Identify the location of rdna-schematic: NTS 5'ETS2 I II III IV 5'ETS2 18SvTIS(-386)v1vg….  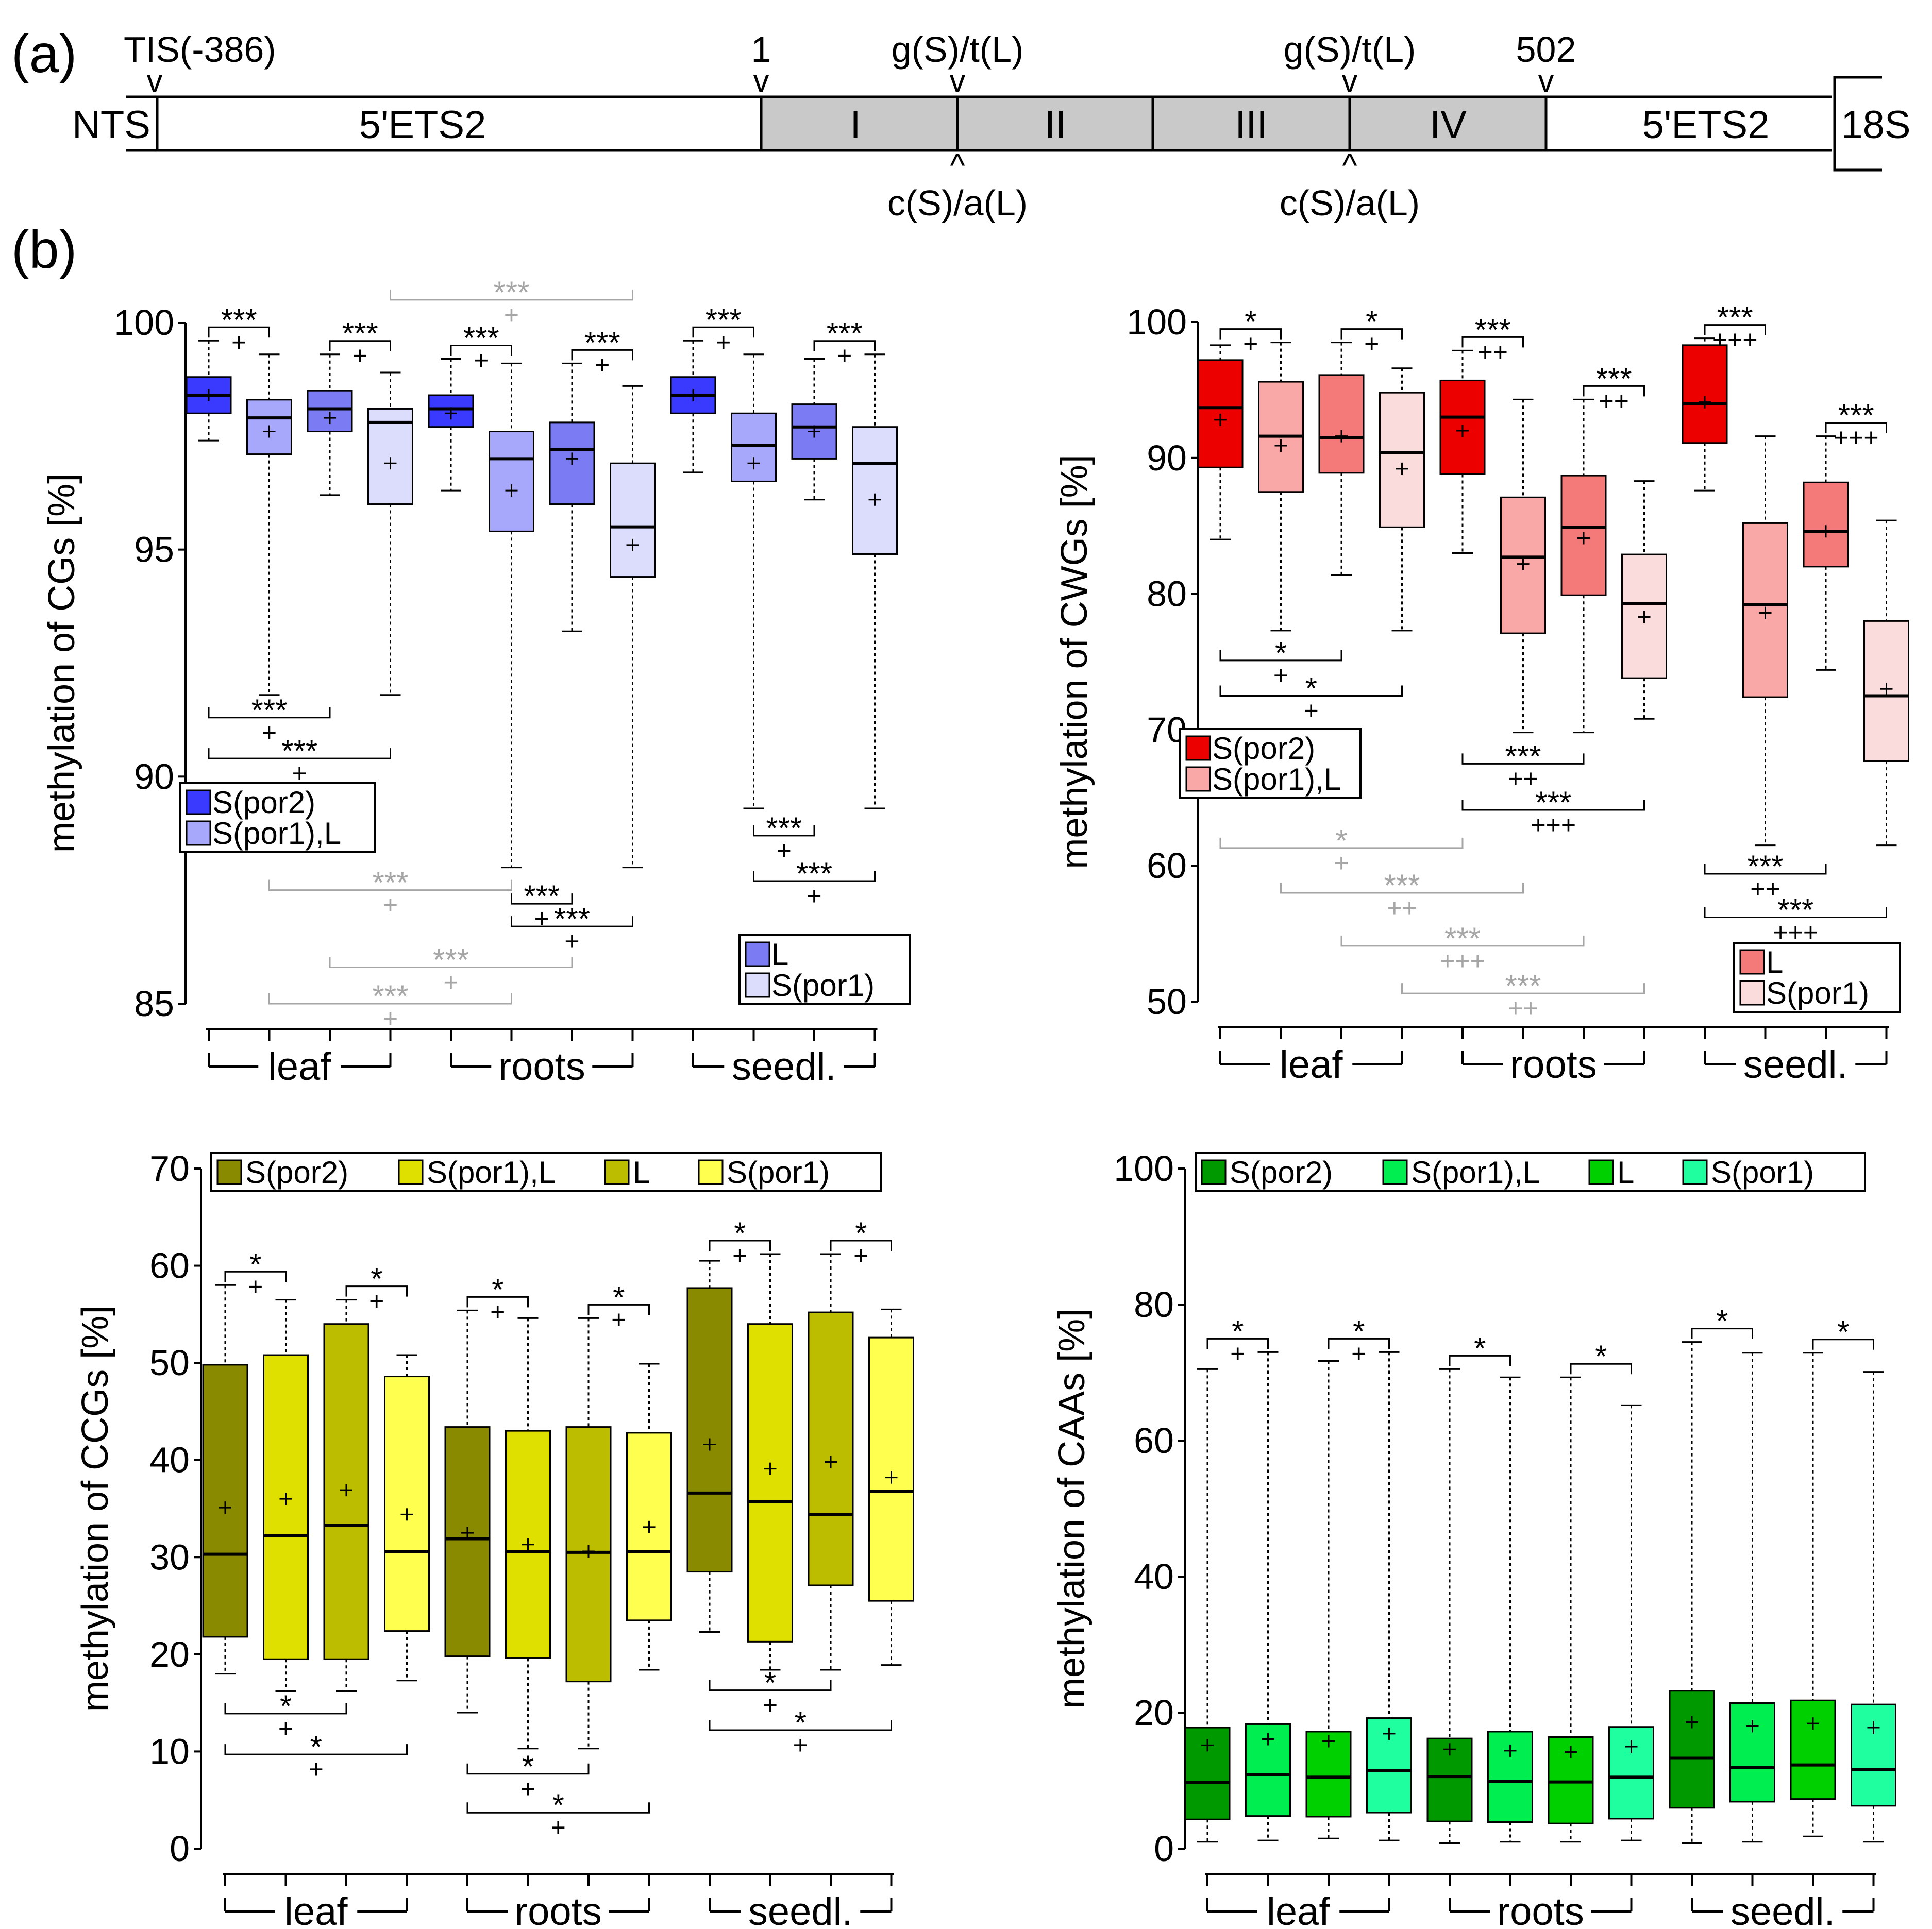
(992, 126).